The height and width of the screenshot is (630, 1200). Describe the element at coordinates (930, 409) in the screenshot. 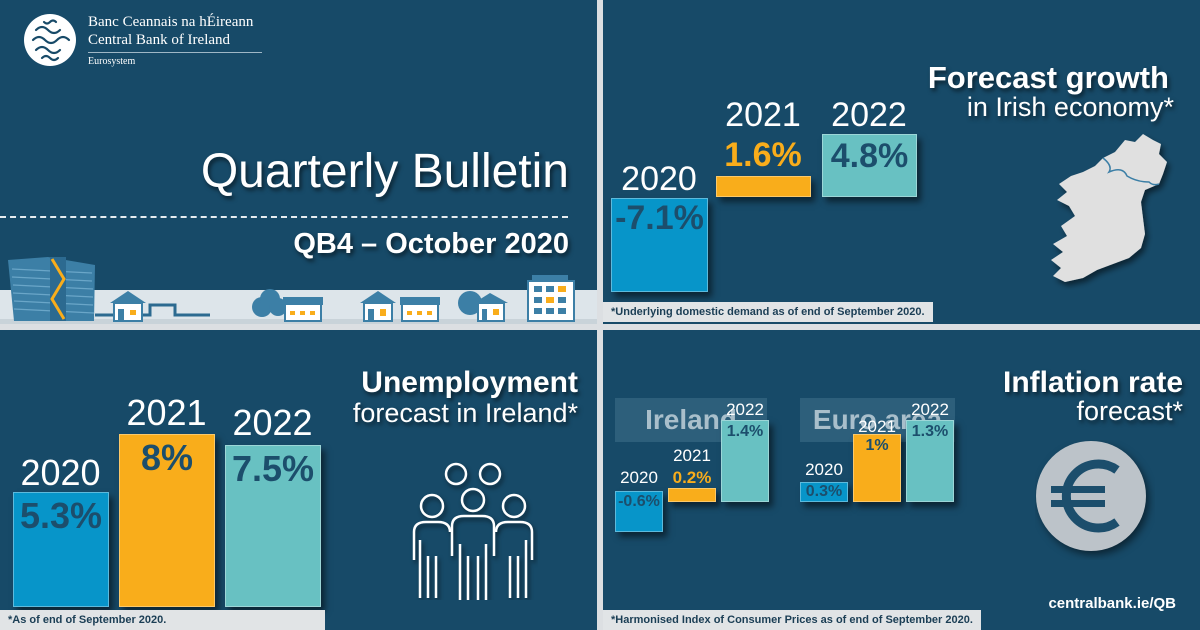

I see `euro-year-2022: 2022` at that location.